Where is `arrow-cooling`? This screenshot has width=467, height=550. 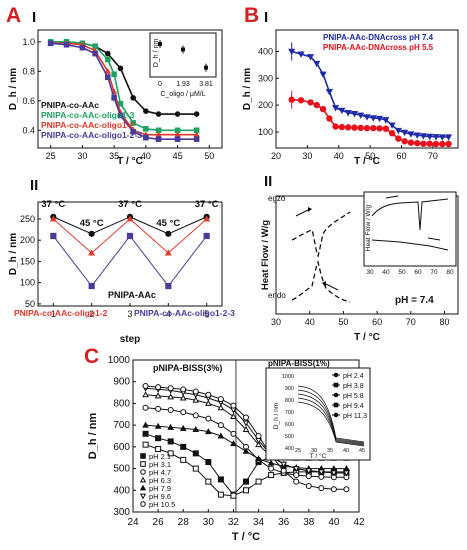 arrow-cooling is located at coordinates (332, 287).